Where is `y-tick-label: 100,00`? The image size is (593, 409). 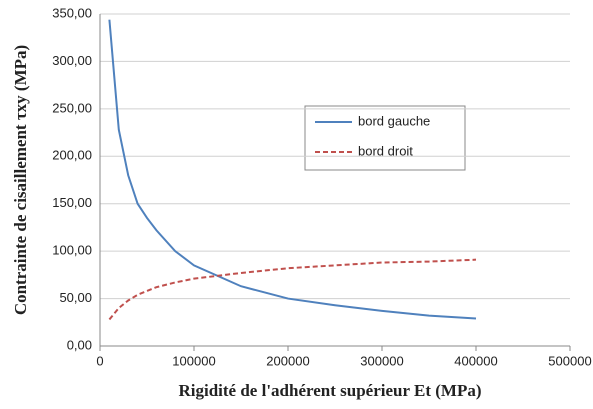
y-tick-label: 100,00 is located at coordinates (72, 250).